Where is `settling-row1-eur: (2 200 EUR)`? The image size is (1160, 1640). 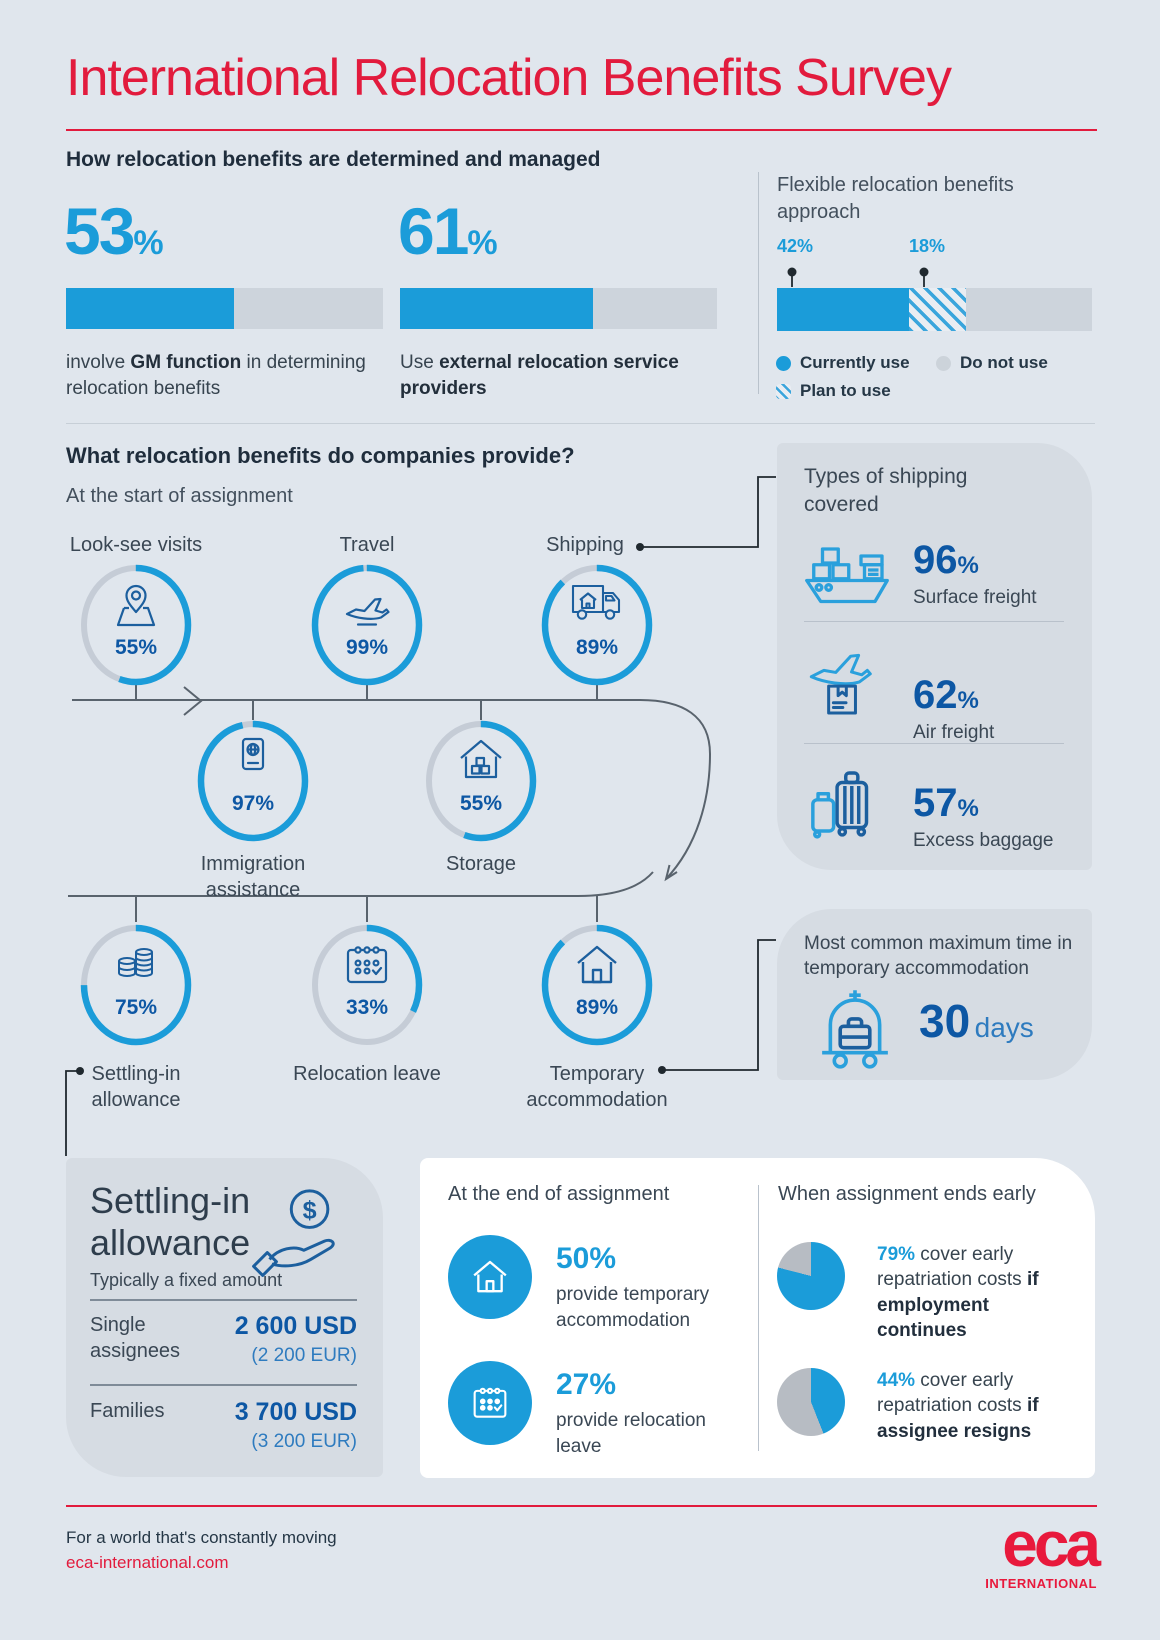
settling-row1-eur: (2 200 EUR) is located at coordinates (304, 1355).